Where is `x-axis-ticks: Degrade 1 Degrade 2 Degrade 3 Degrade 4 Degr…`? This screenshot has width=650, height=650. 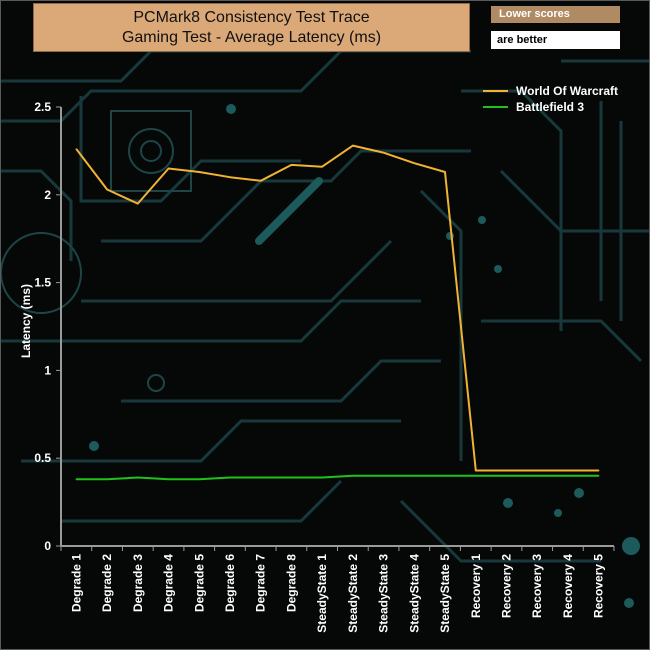 x-axis-ticks: Degrade 1 Degrade 2 Degrade 3 Degrade 4 Degr… is located at coordinates (337, 589).